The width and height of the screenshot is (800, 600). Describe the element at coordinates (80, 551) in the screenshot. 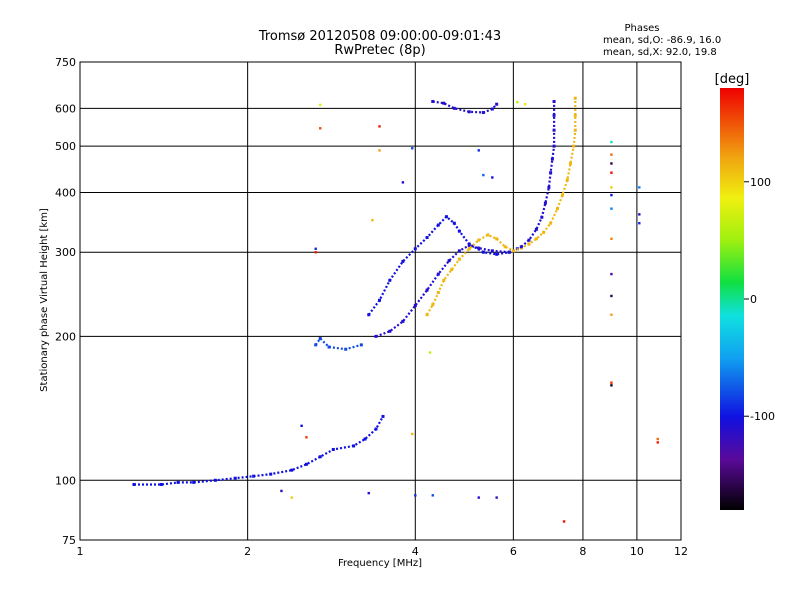

I see `x-tick-label: 1` at that location.